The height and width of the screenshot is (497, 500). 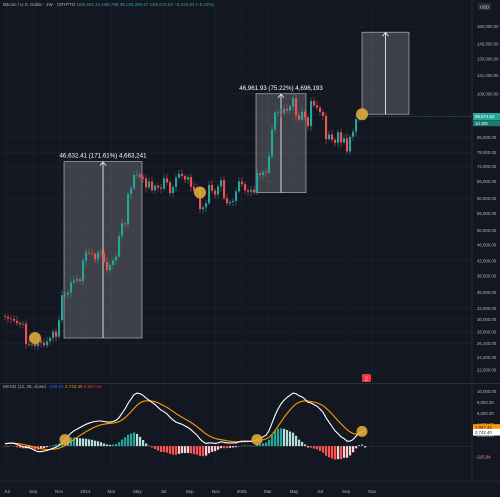 I want to click on x-tick-label: 2024, so click(x=85, y=491).